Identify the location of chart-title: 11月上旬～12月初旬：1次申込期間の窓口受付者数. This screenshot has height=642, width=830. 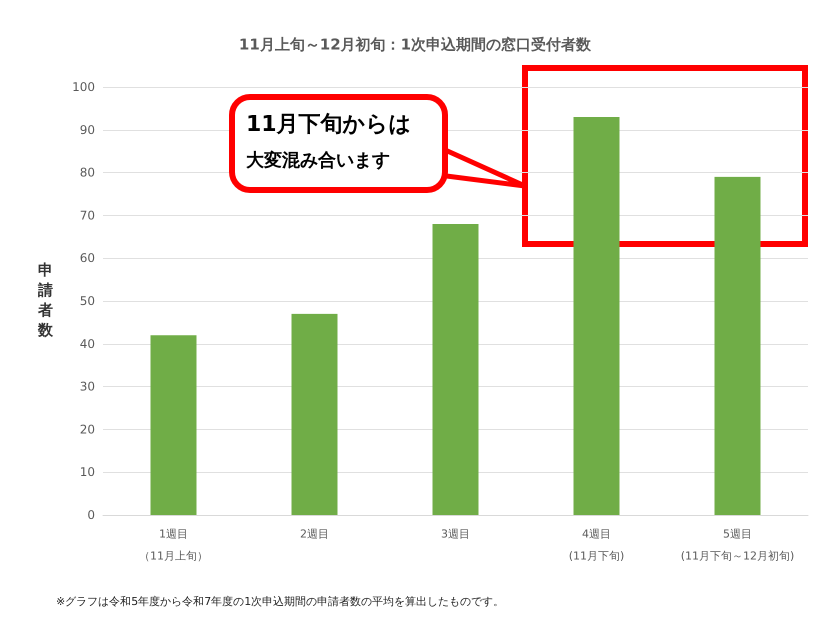
(415, 45).